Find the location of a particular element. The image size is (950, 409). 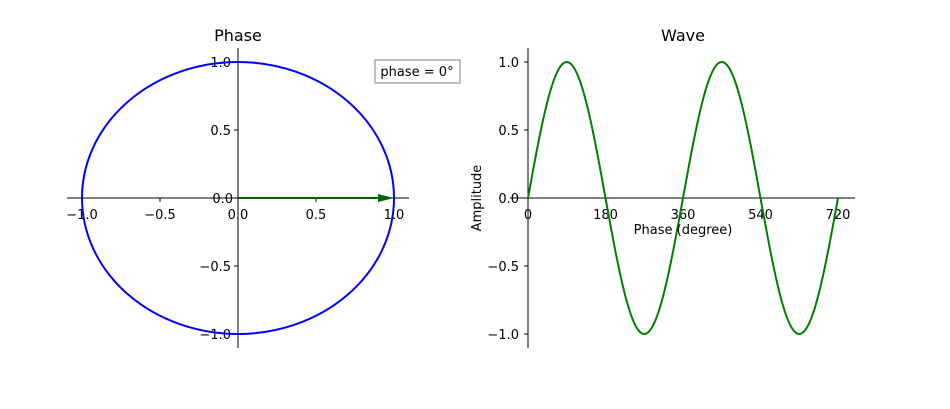

phase-y-tick-label: 0.5 is located at coordinates (220, 131).